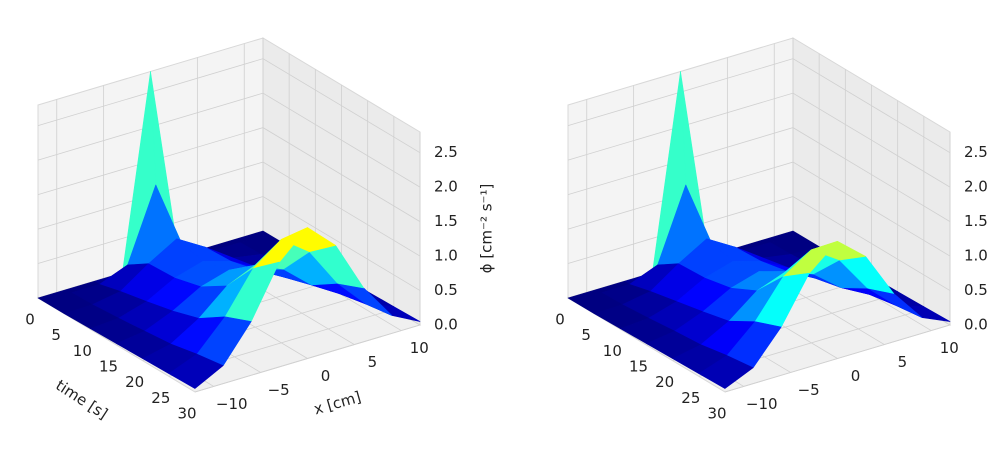  What do you see at coordinates (487, 229) in the screenshot?
I see `z-axis-label: ϕ [cm⁻² s⁻¹]` at bounding box center [487, 229].